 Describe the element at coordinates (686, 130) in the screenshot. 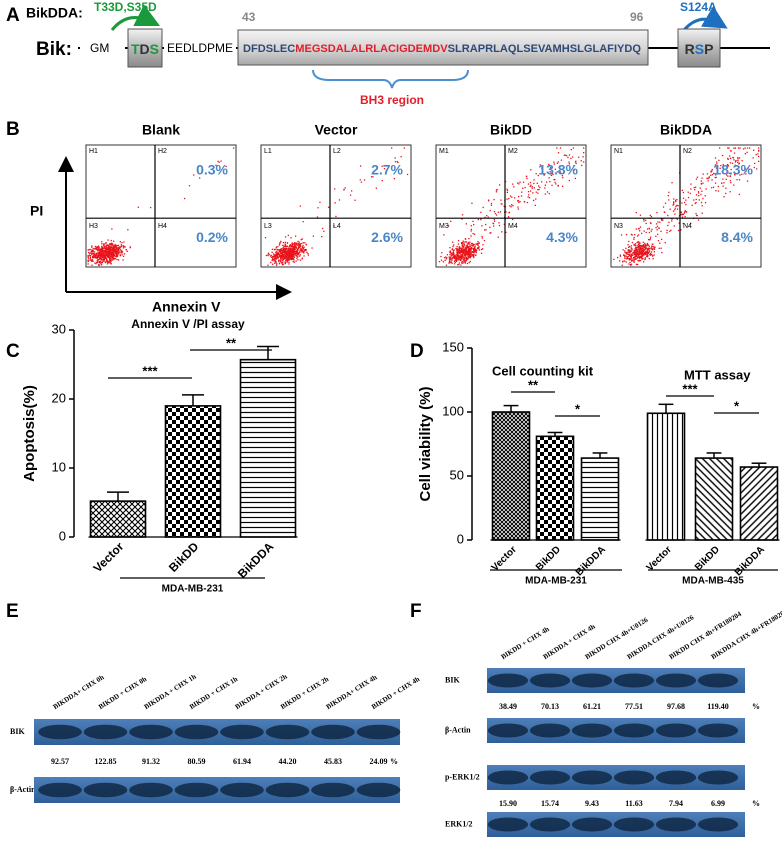

I see `plot-title: BikDDA` at that location.